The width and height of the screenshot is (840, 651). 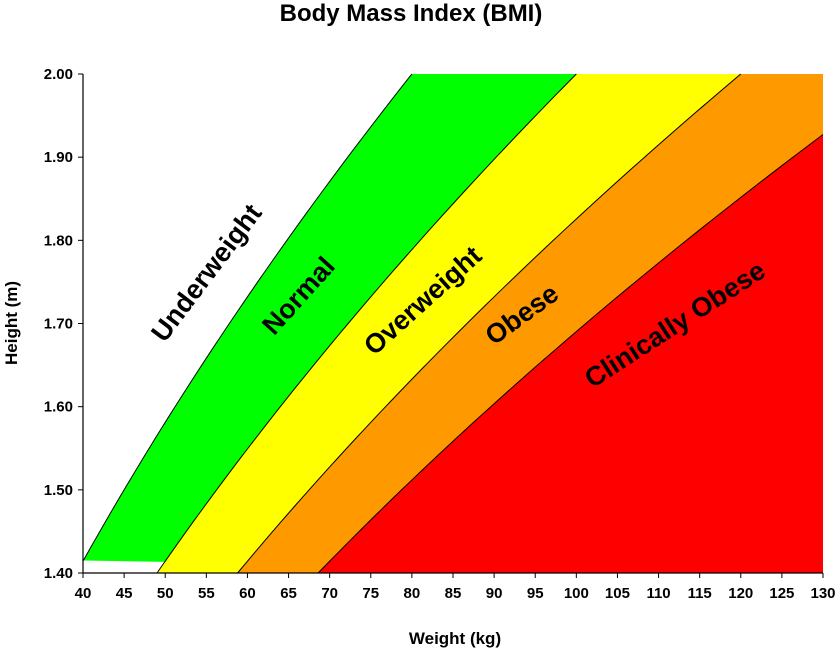 I want to click on x-tick-label: 105, so click(x=617, y=593).